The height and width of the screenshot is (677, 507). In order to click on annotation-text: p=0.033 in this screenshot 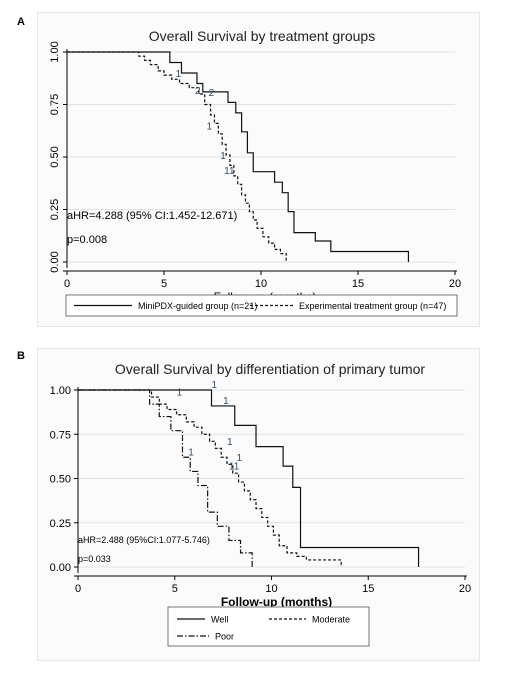, I will do `click(94, 559)`.